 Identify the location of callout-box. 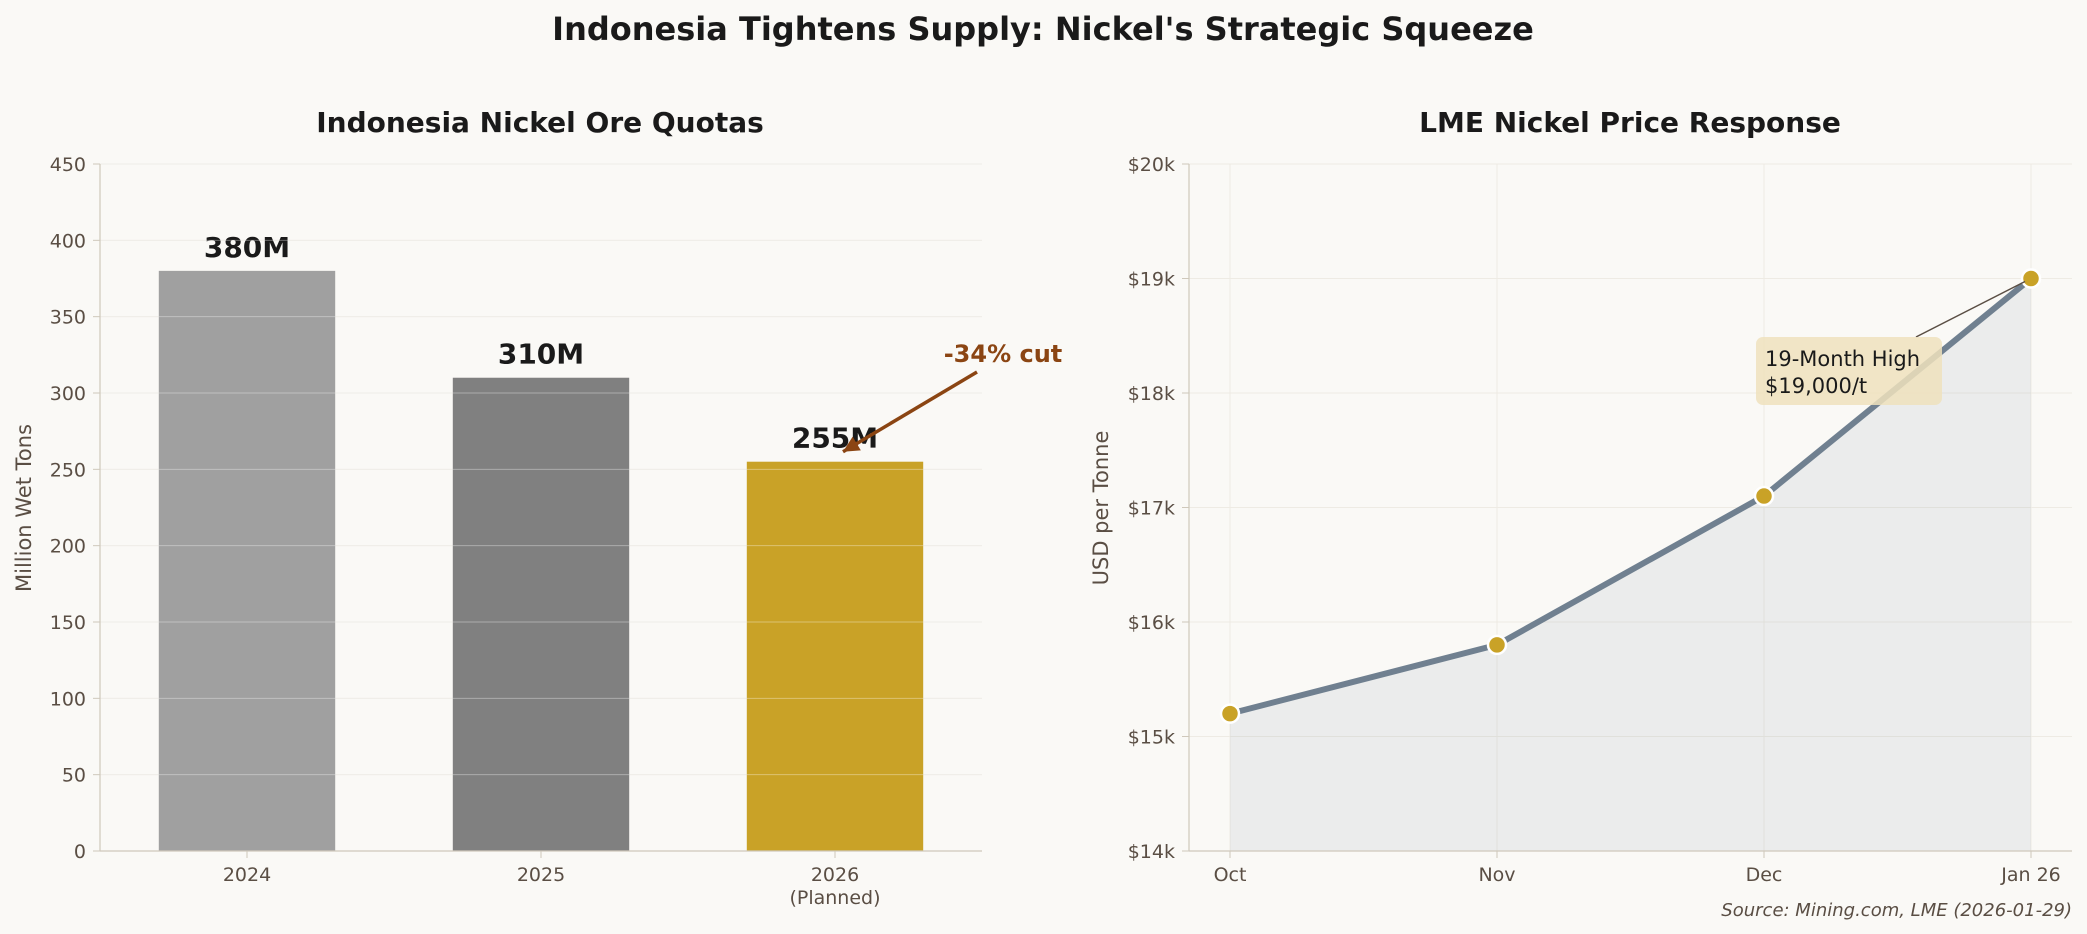
(1849, 371).